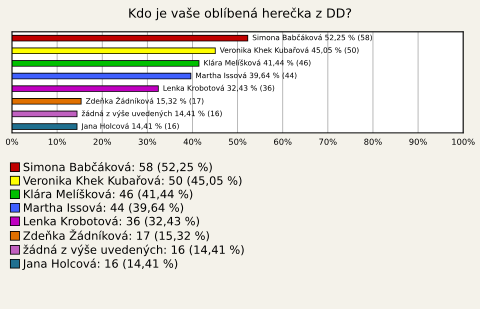  I want to click on x-tick-label: 20%, so click(103, 141).